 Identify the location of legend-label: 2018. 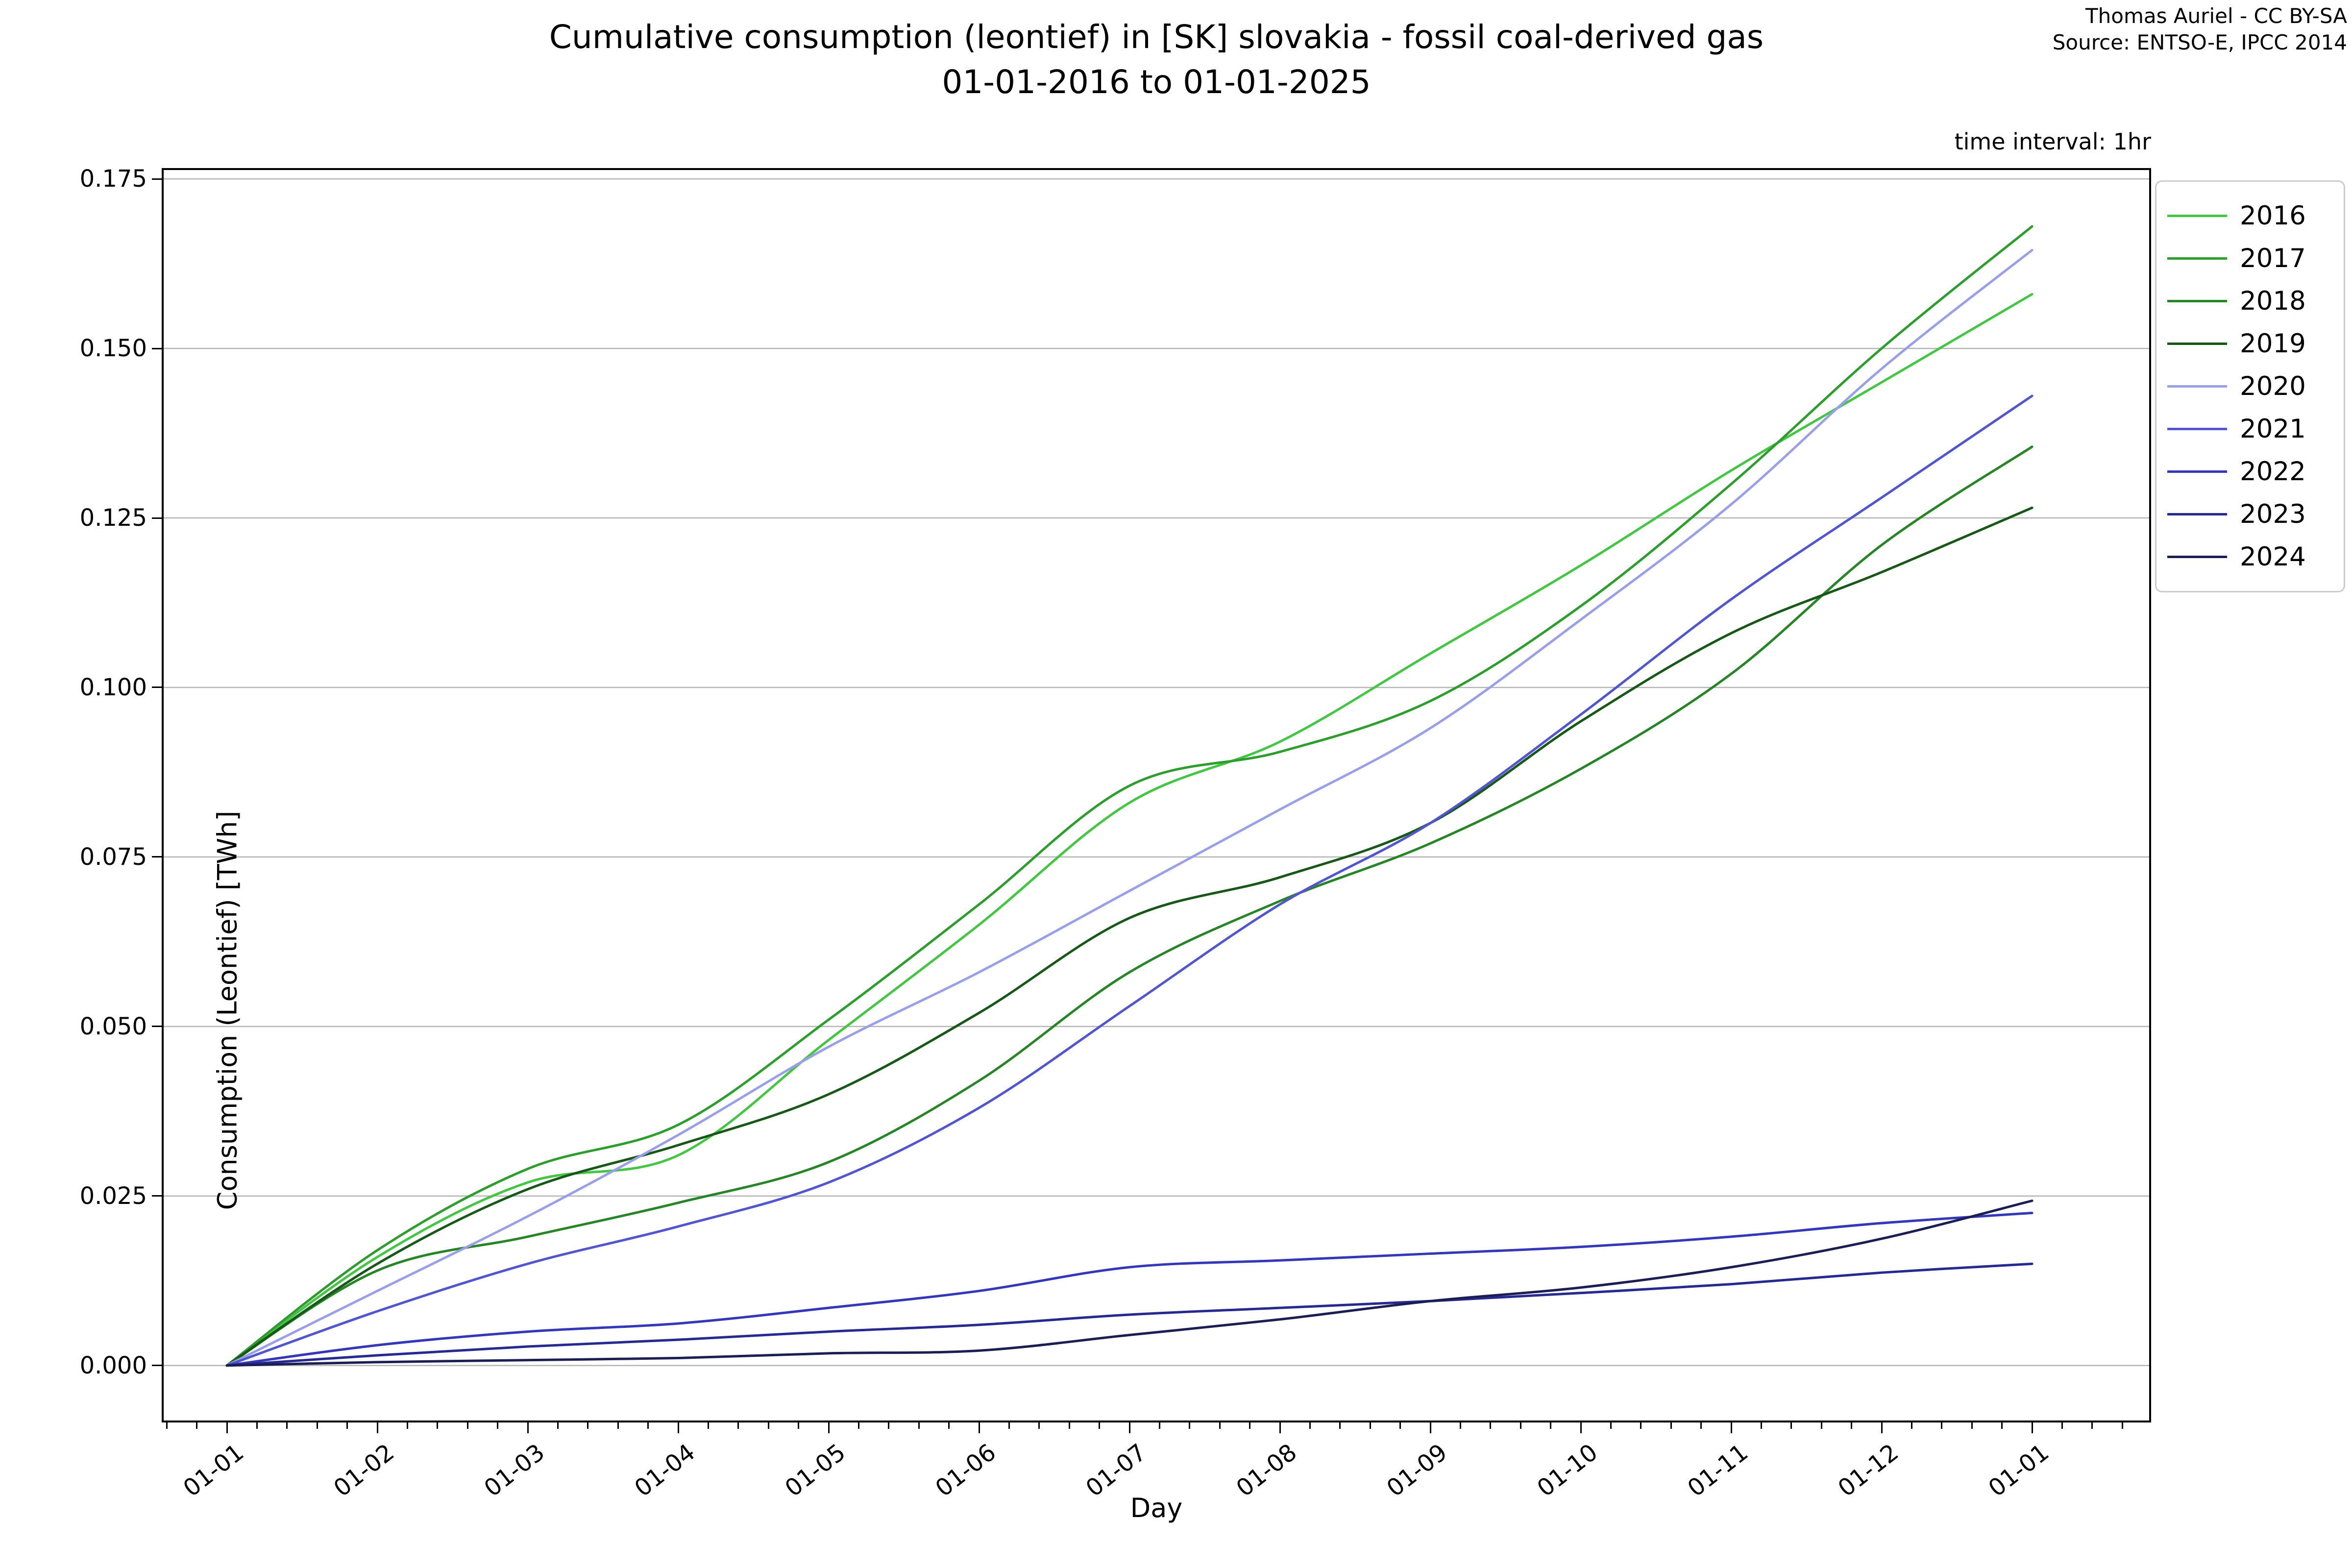
(2273, 301).